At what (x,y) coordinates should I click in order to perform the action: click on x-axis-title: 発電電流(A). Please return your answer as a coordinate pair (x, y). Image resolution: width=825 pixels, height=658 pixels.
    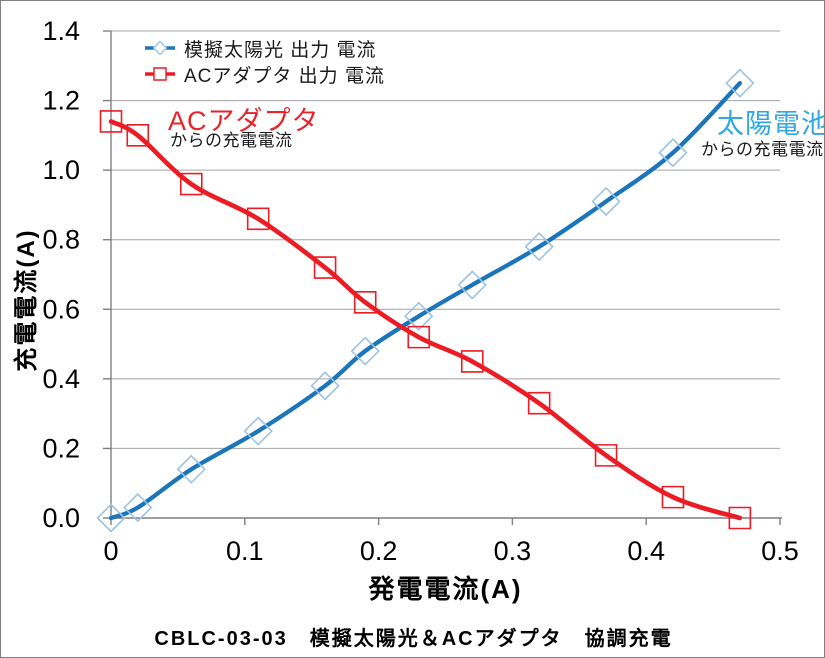
    Looking at the image, I should click on (445, 589).